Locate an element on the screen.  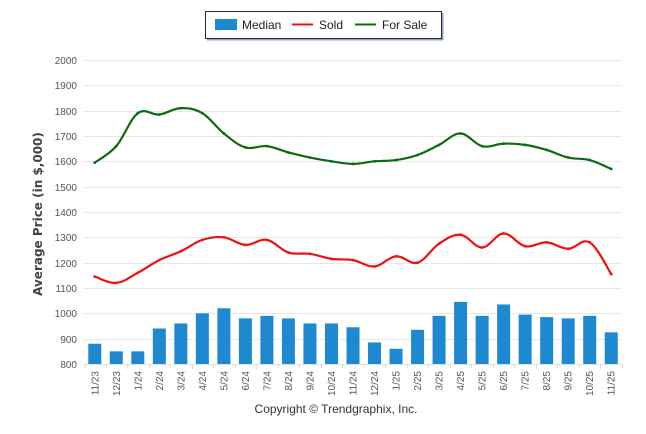
x-tick-label: 11/25 is located at coordinates (612, 383).